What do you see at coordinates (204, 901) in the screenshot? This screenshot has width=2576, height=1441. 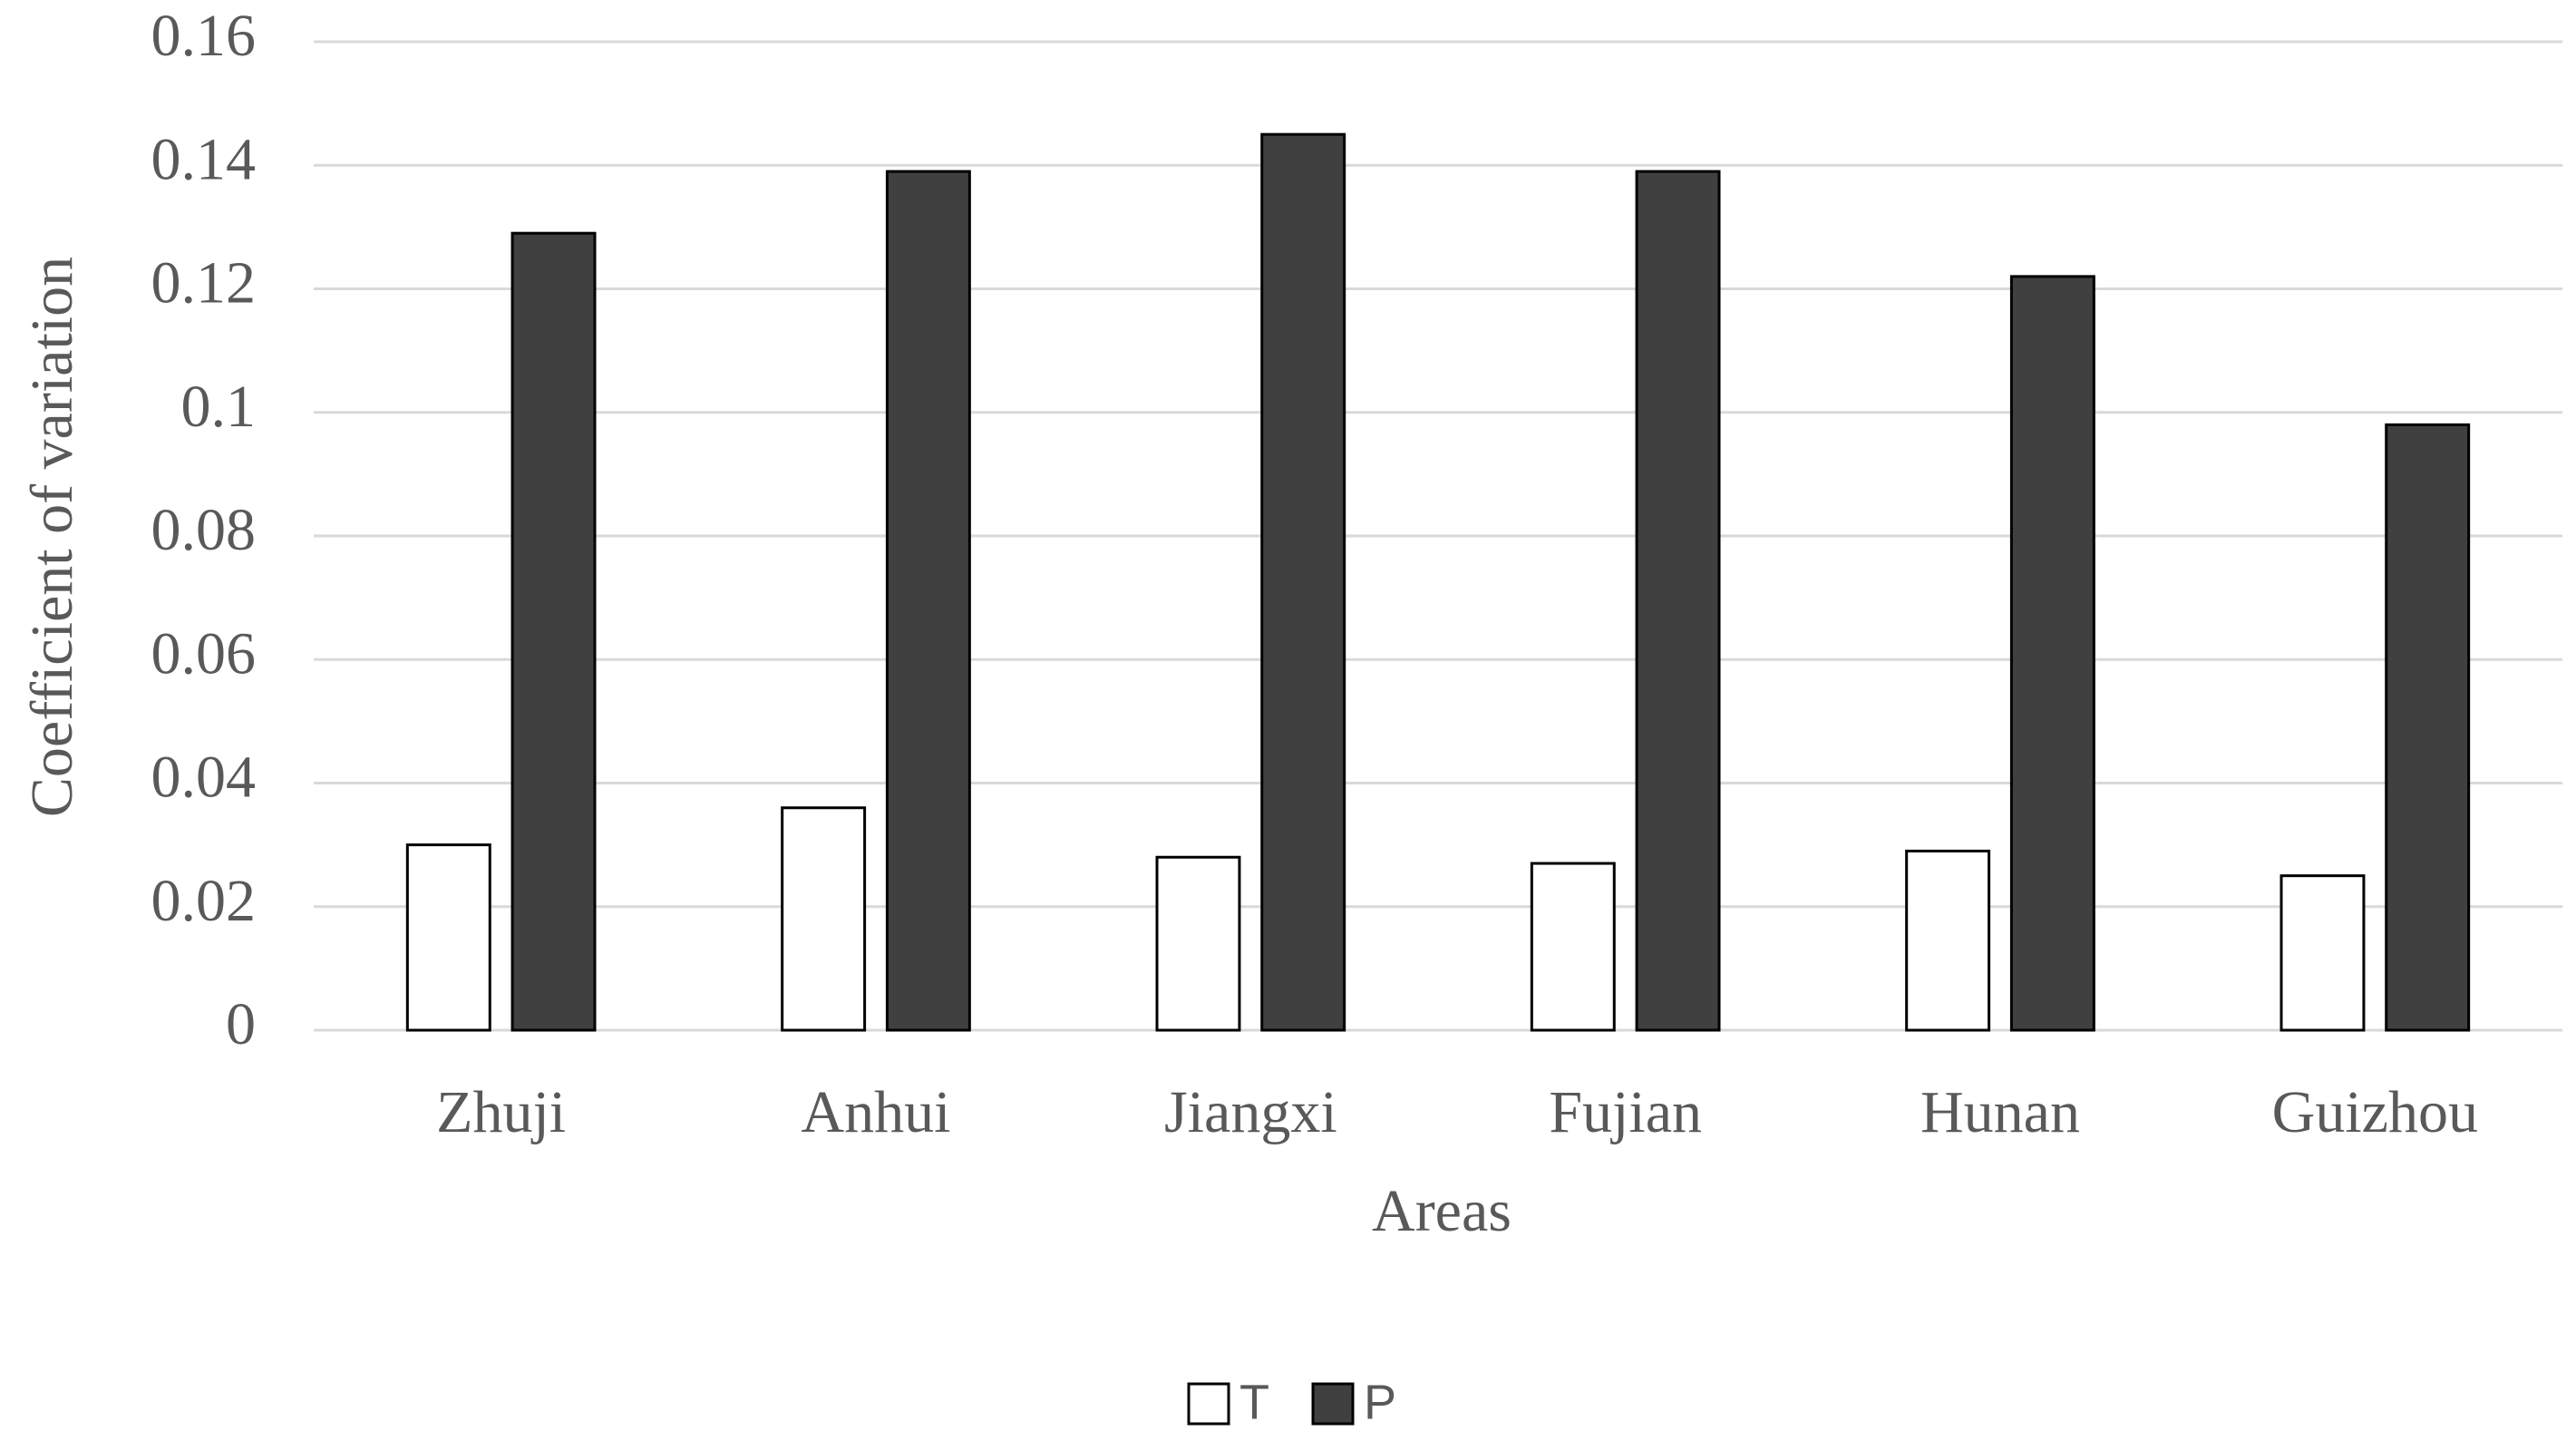 I see `y-tick-label: 0.02` at bounding box center [204, 901].